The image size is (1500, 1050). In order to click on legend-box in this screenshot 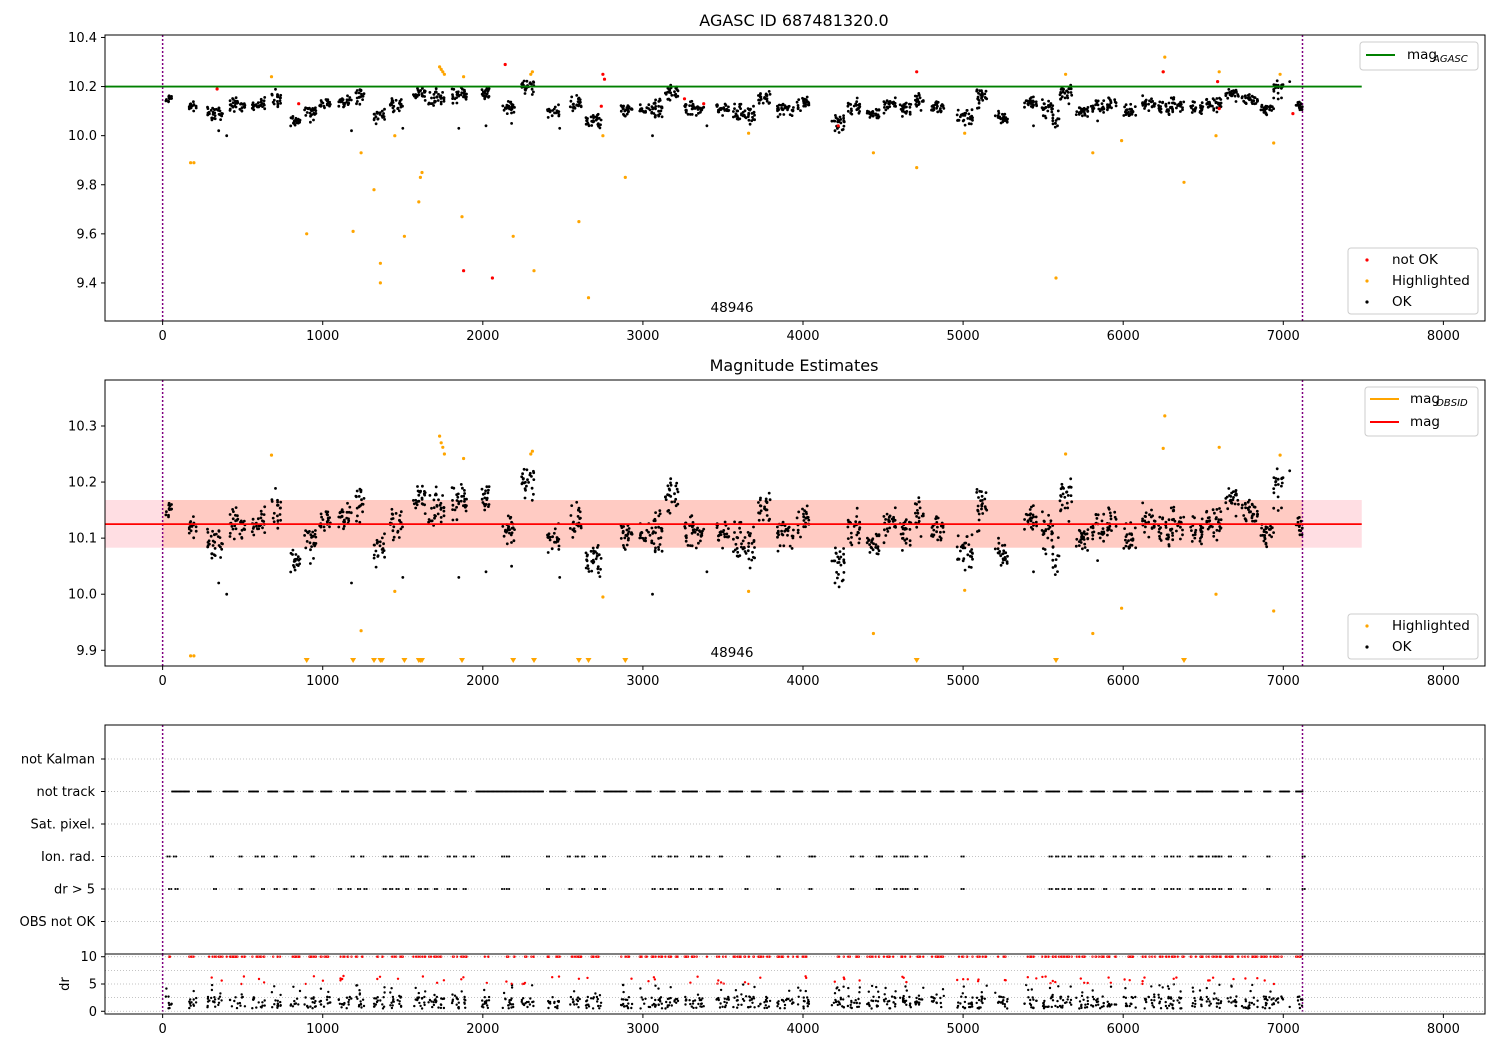, I will do `click(1413, 281)`.